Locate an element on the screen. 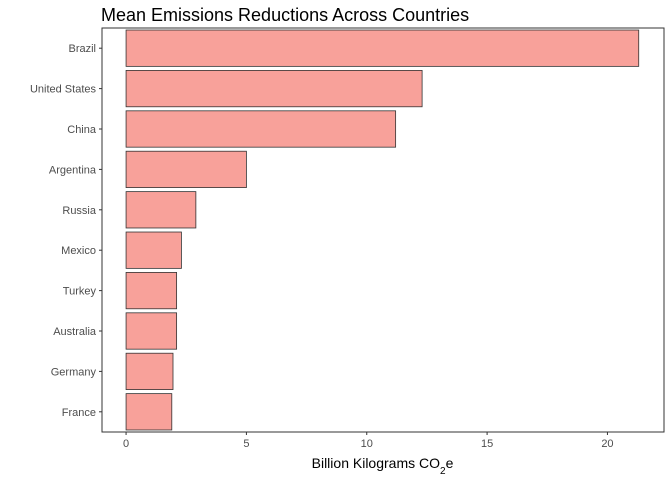 The width and height of the screenshot is (672, 480). bar-argentina is located at coordinates (186, 169).